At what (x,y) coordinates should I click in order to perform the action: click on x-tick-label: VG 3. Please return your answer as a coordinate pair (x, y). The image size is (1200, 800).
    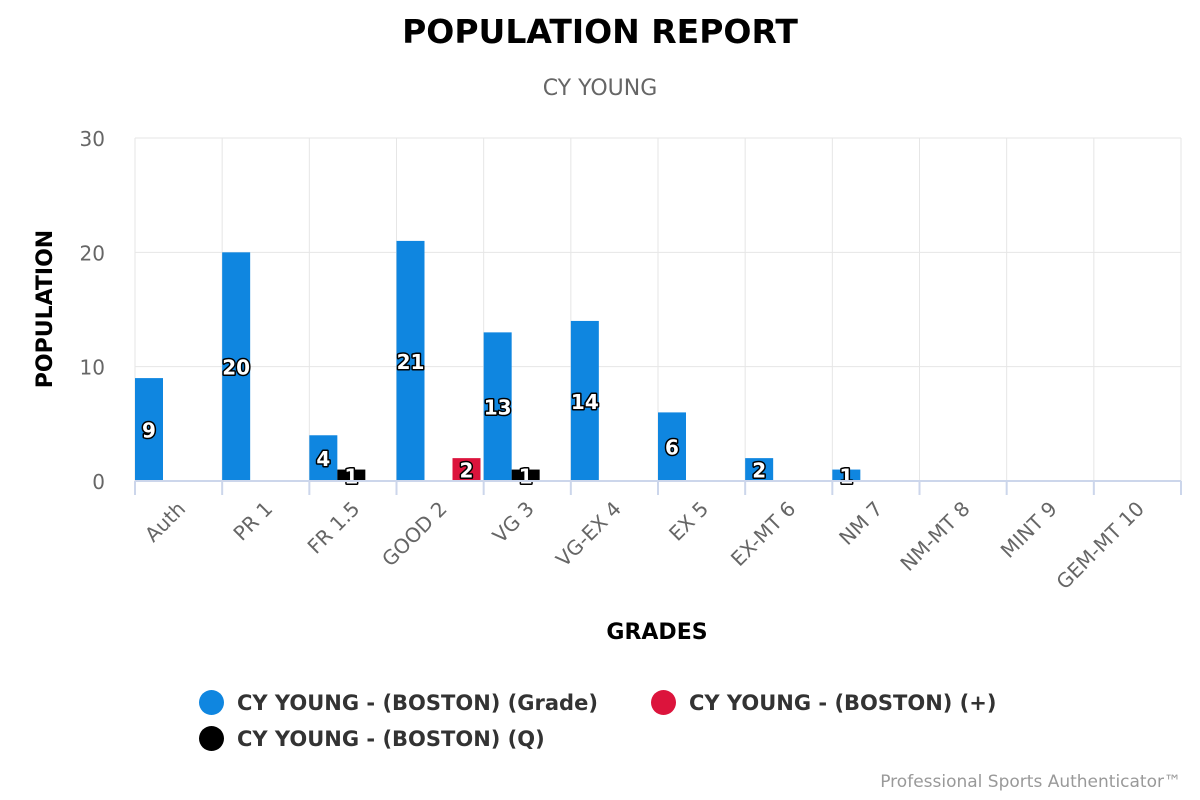
    Looking at the image, I should click on (513, 522).